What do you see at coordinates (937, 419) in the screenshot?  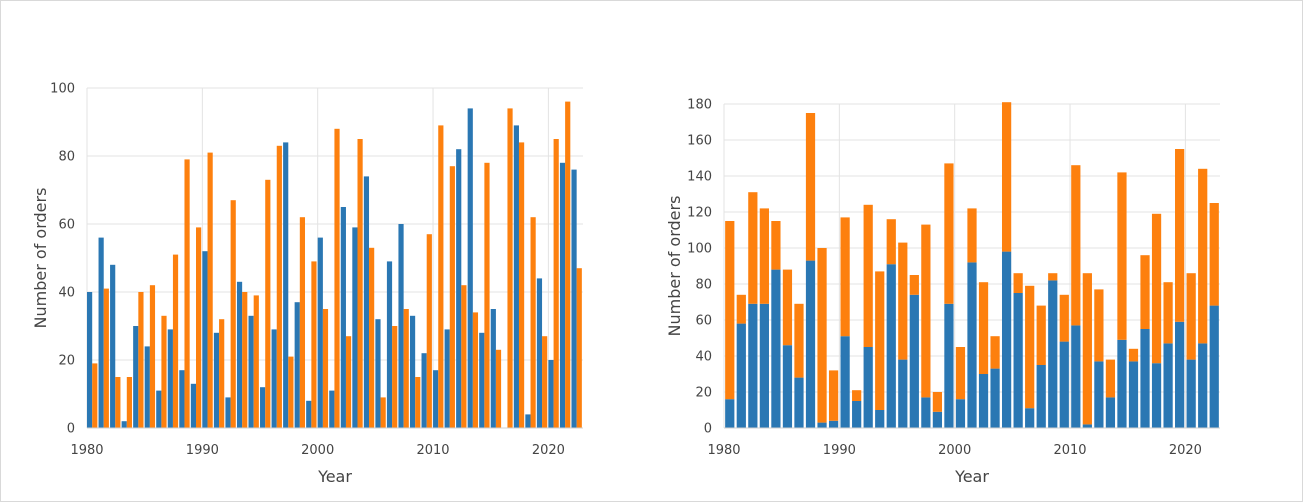 I see `bar-1998-s0` at bounding box center [937, 419].